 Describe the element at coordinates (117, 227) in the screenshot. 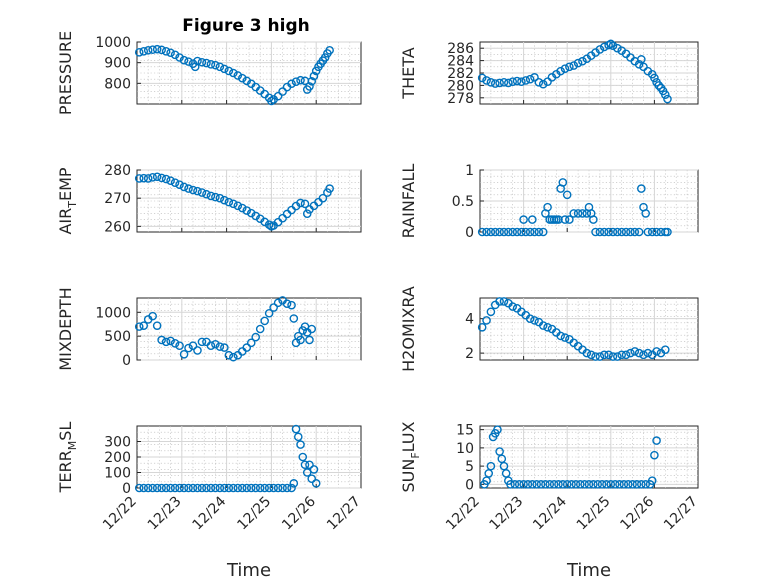

I see `y-tick-label: 260` at that location.